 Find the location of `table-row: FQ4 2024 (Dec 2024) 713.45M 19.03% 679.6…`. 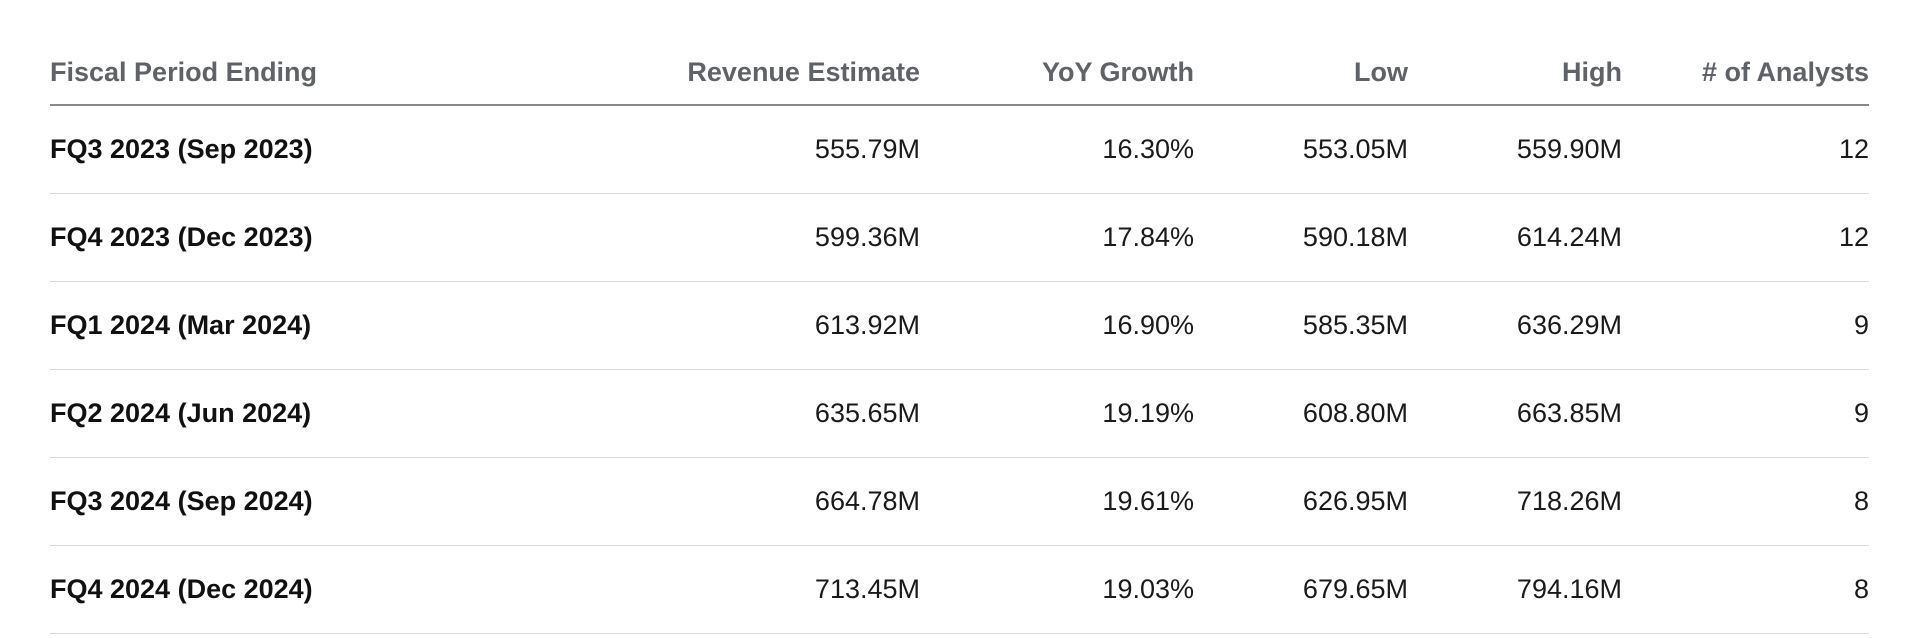

table-row: FQ4 2024 (Dec 2024) 713.45M 19.03% 679.6… is located at coordinates (959, 589).